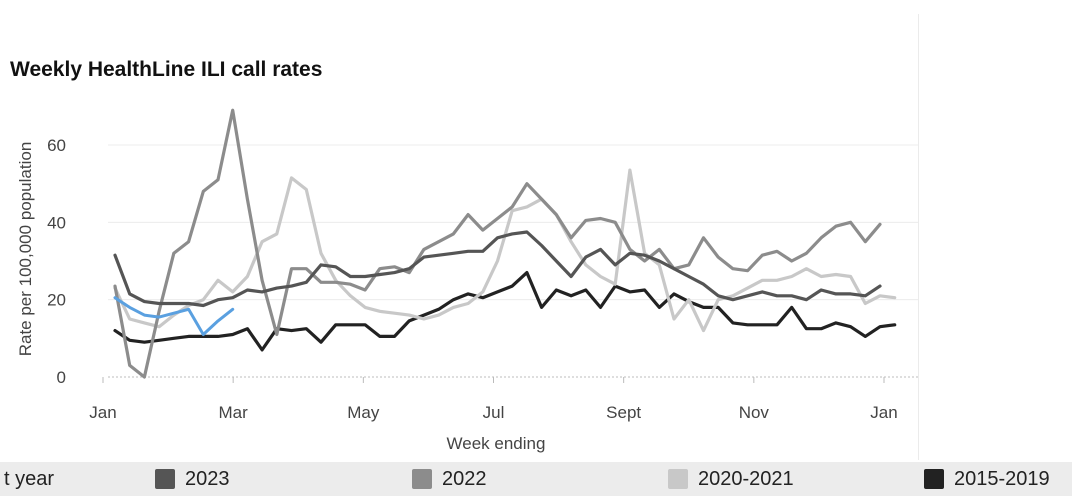  I want to click on chart-title: Weekly HealthLine ILI call rates, so click(166, 69).